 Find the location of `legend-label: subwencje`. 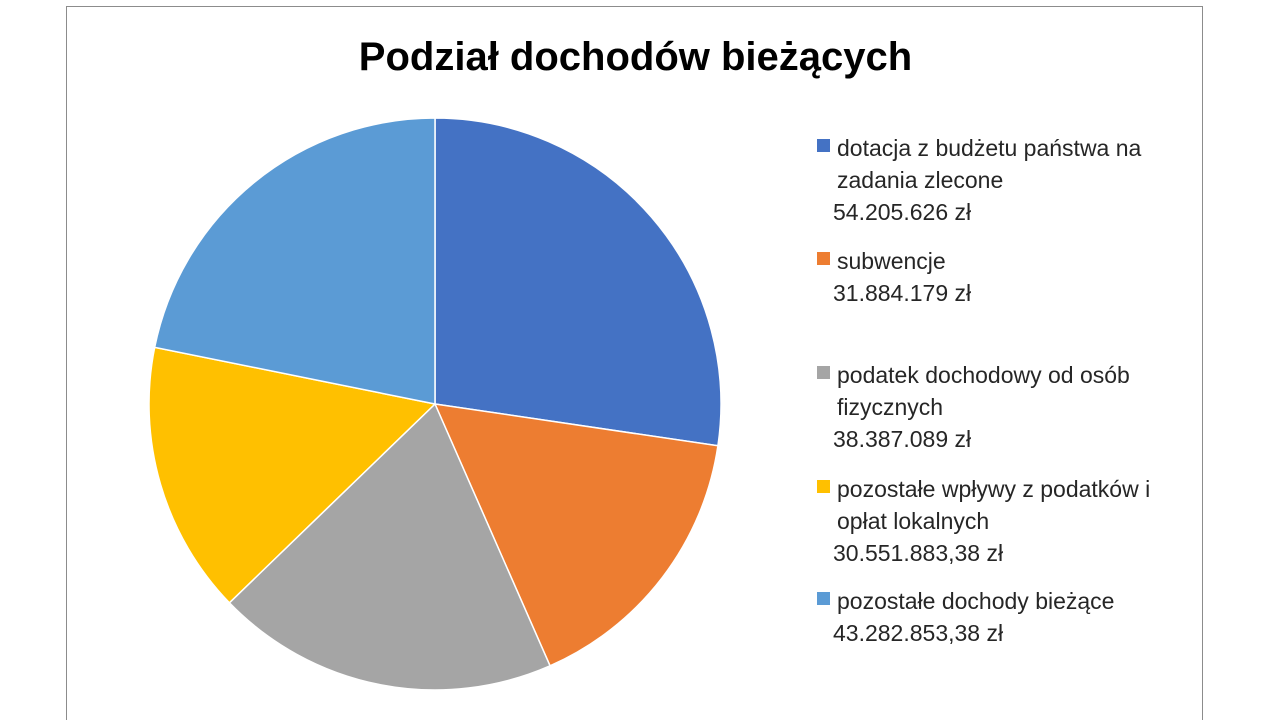

legend-label: subwencje is located at coordinates (891, 261).